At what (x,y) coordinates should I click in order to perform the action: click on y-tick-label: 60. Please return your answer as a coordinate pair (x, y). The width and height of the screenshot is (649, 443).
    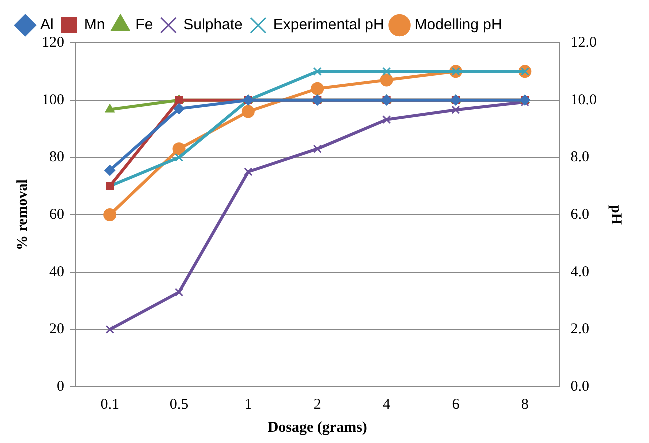
    Looking at the image, I should click on (57, 214).